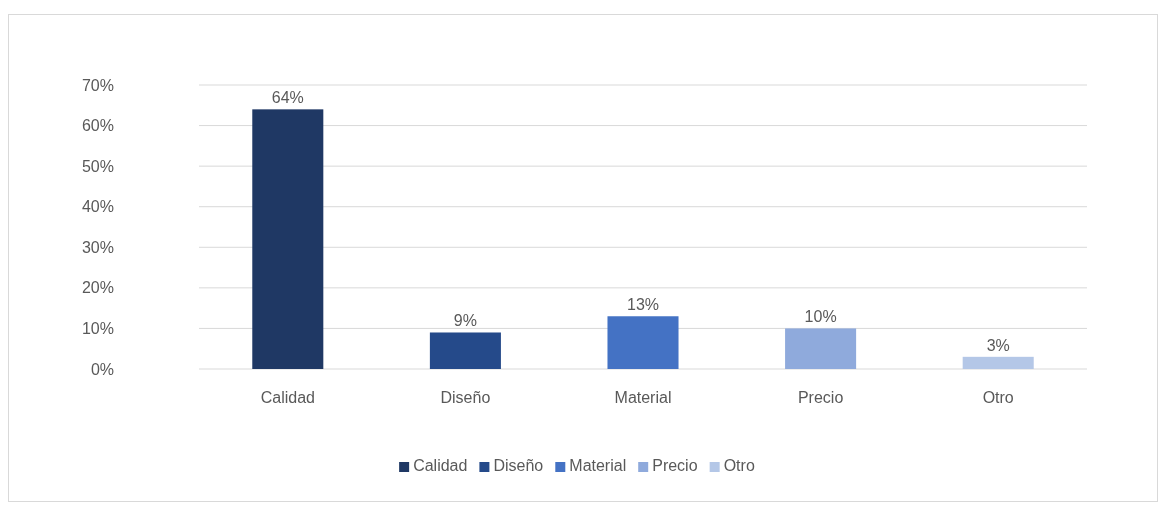 Image resolution: width=1163 pixels, height=506 pixels. Describe the element at coordinates (643, 398) in the screenshot. I see `x-tick-label: Material` at that location.